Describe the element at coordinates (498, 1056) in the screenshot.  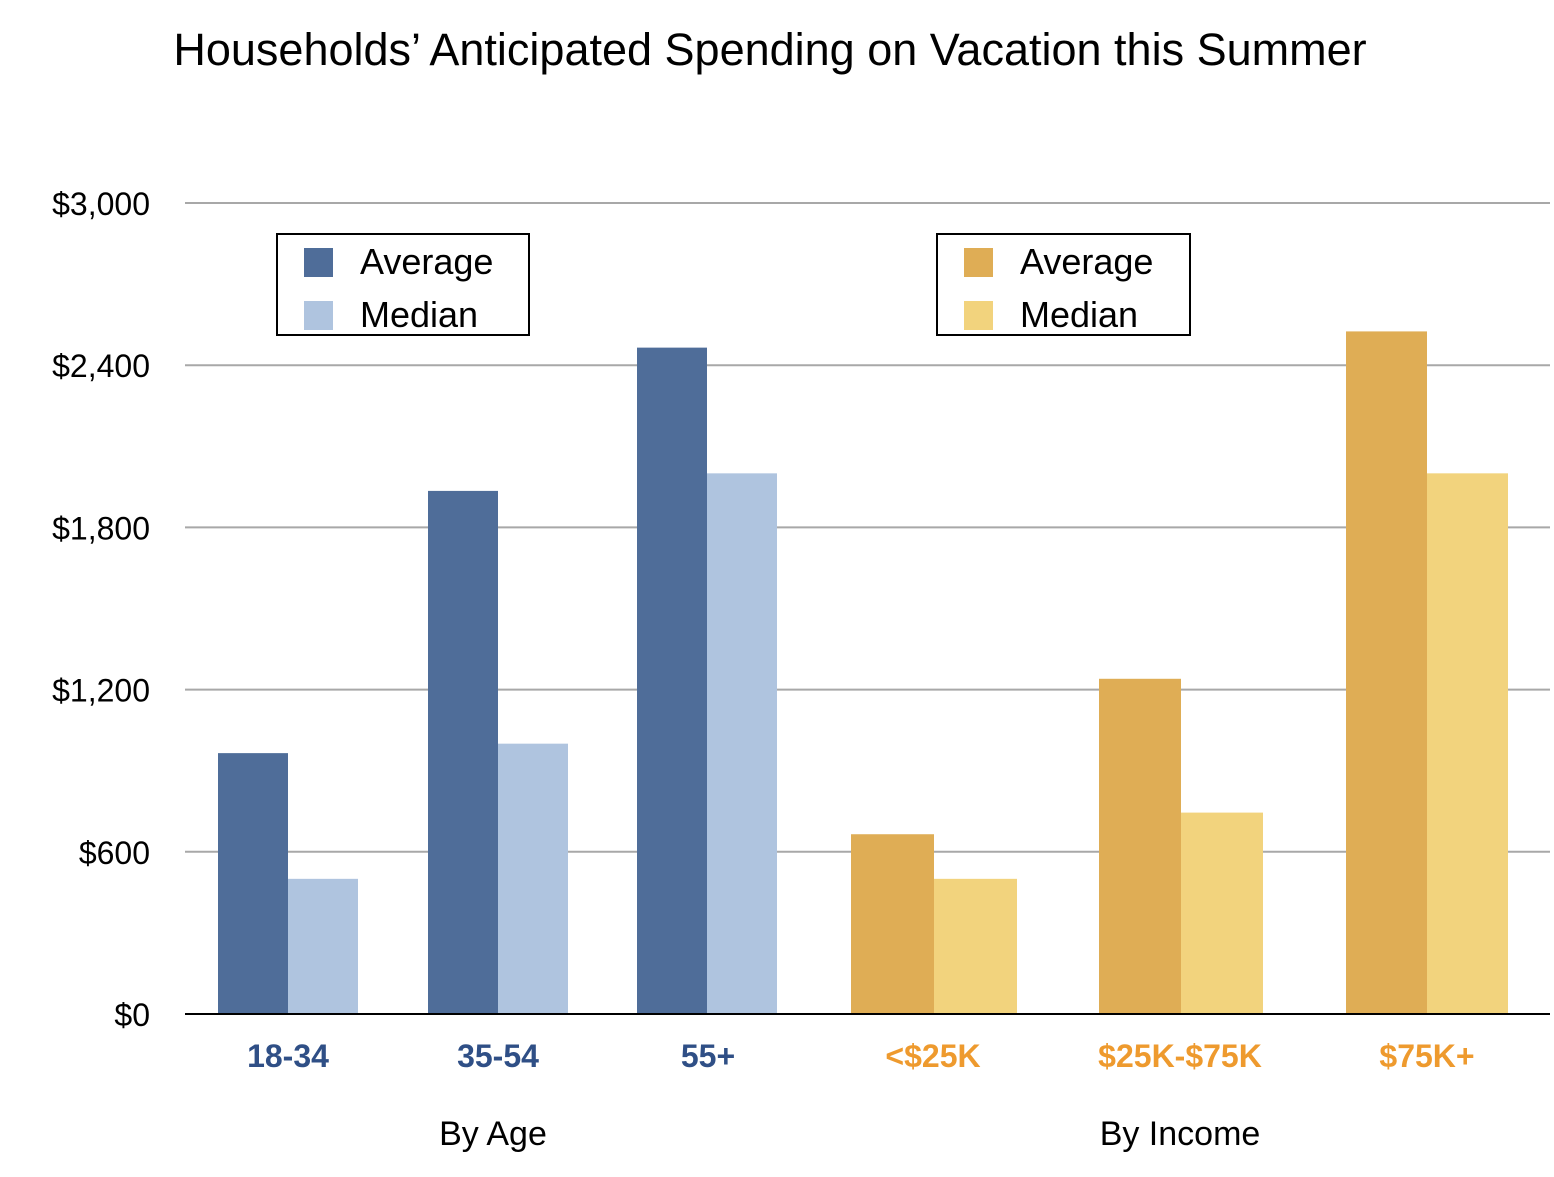
I see `x-tick-label: 35-54` at that location.